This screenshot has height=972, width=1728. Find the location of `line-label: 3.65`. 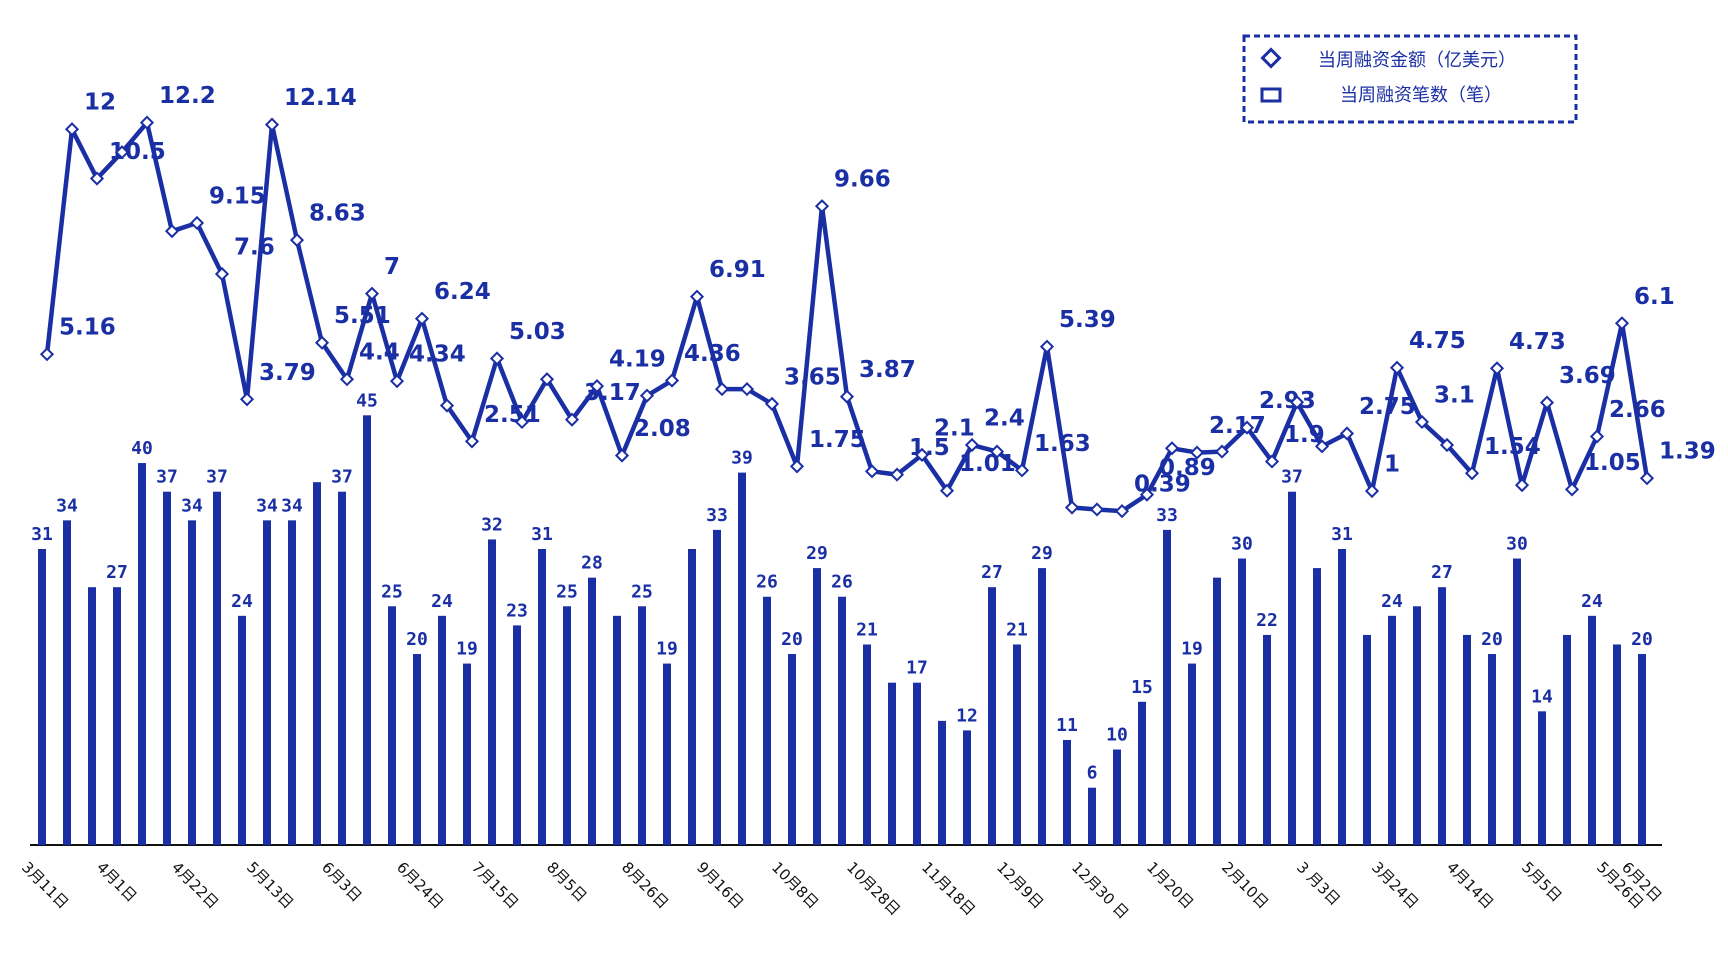

line-label: 3.65 is located at coordinates (812, 377).